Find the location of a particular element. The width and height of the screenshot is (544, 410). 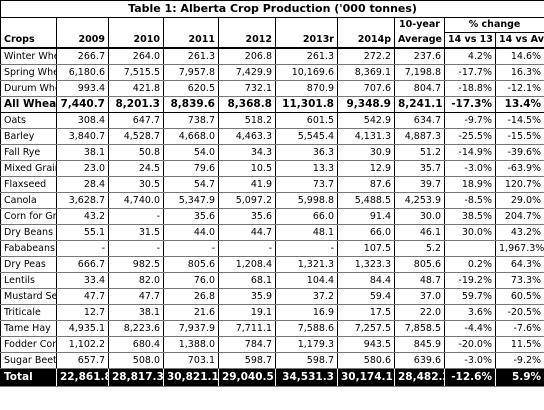

pct-change-cell: 13.4% is located at coordinates (519, 104).